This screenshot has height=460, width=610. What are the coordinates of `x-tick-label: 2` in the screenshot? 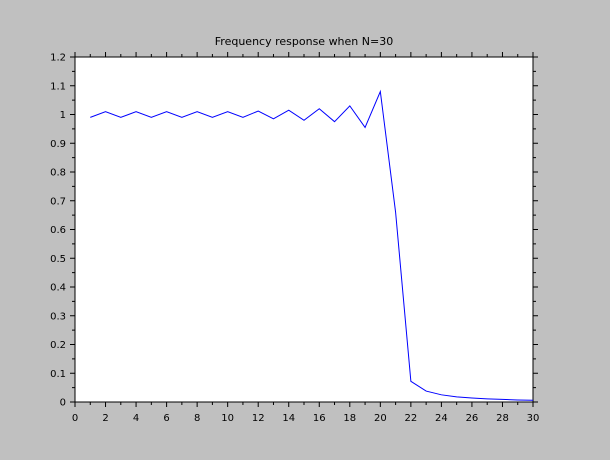 It's located at (105, 418).